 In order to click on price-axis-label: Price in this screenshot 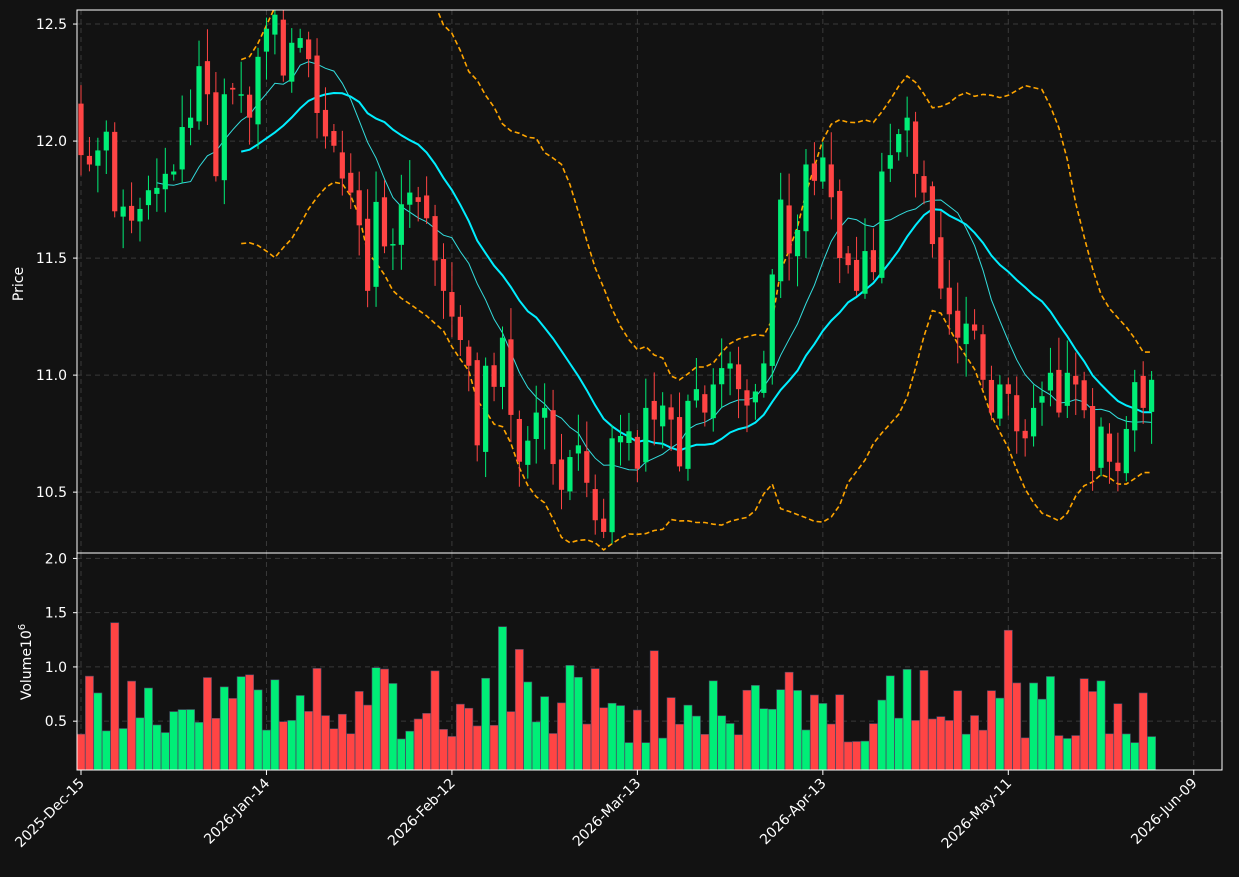, I will do `click(19, 284)`.